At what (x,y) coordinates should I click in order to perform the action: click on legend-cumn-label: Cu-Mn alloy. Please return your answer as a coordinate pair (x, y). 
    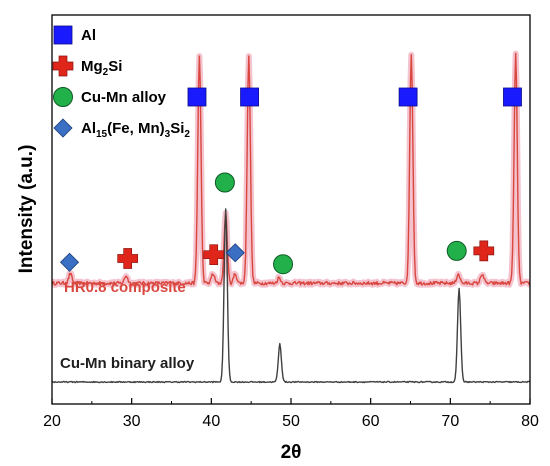
    Looking at the image, I should click on (124, 97).